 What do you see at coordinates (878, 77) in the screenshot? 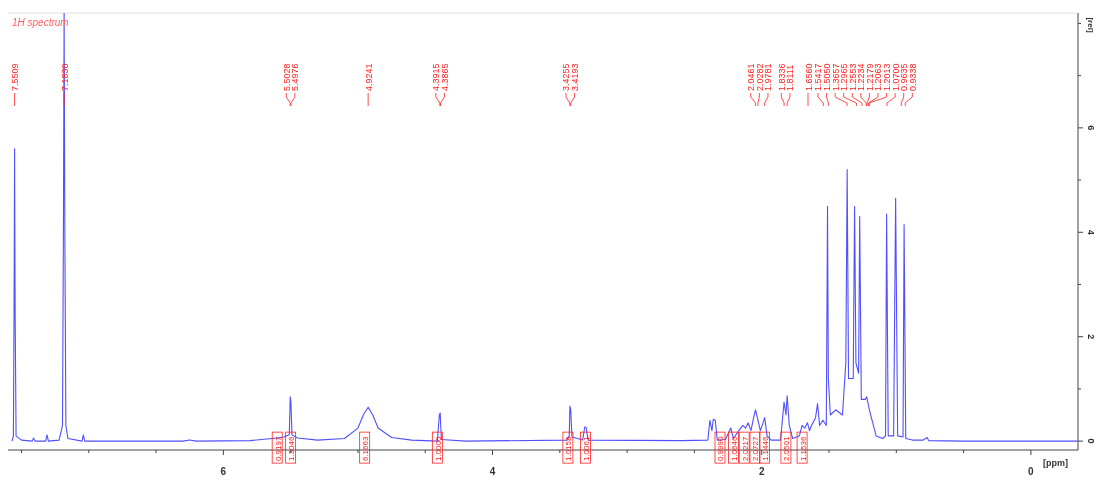
I see `annotation: 1.2063` at bounding box center [878, 77].